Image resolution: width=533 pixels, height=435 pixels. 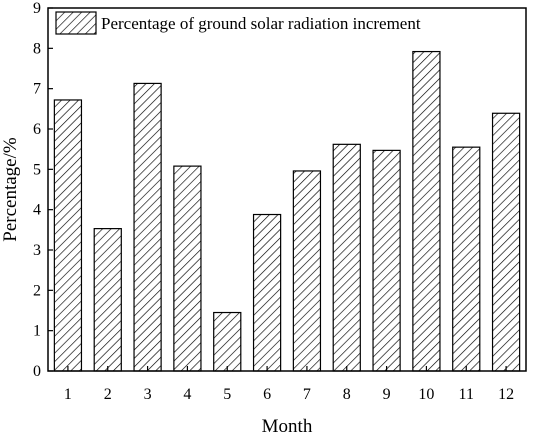 What do you see at coordinates (43, 190) in the screenshot?
I see `y-axis-ticks: 0 1 2 3 4 5 6 7 8 9` at bounding box center [43, 190].